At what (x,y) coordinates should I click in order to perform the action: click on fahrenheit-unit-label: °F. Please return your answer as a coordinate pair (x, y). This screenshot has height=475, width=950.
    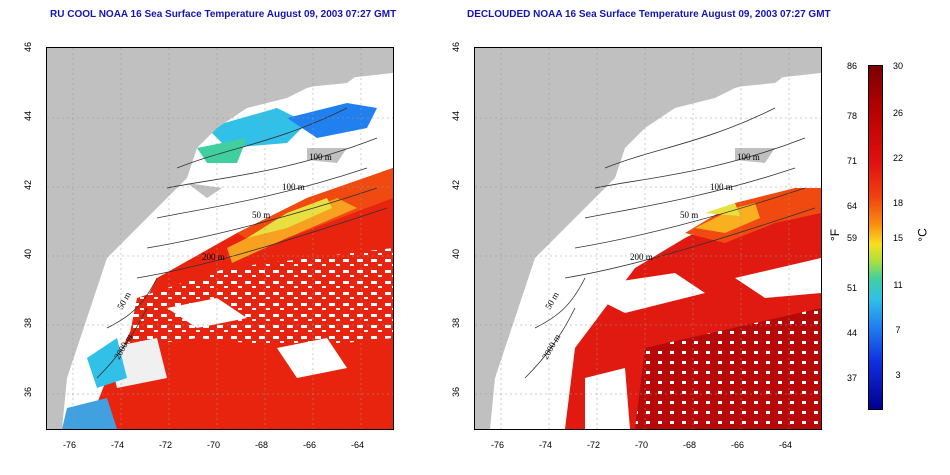
    Looking at the image, I should click on (835, 235).